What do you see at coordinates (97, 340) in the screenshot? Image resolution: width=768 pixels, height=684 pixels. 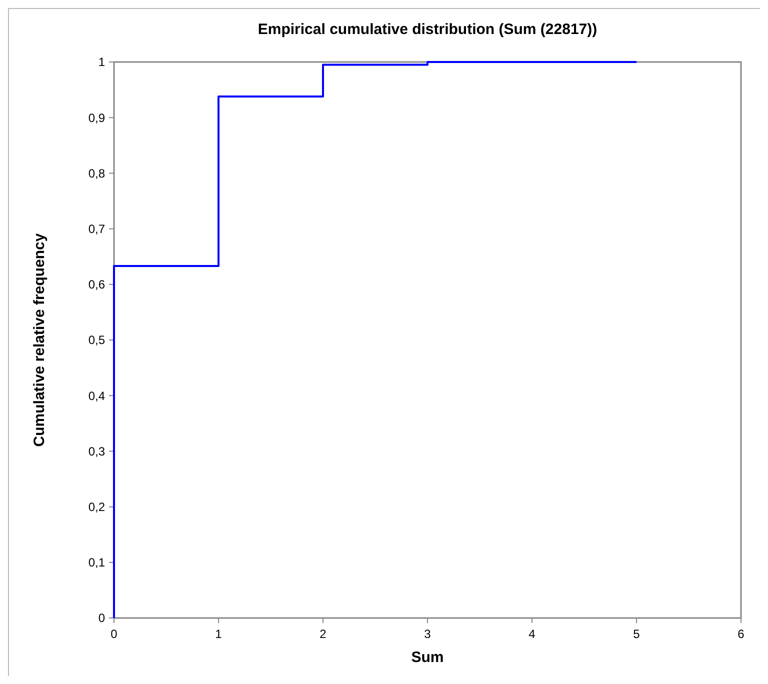 I see `y-tick-label: 0,5` at bounding box center [97, 340].